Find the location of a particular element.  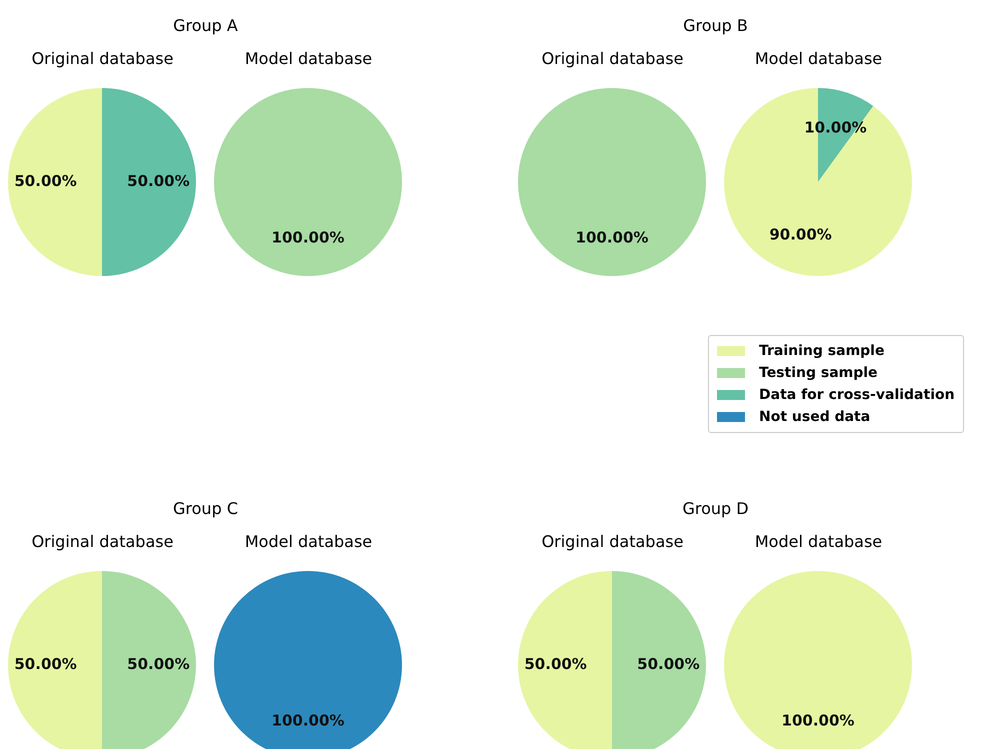

chart-title: Group A is located at coordinates (205, 25).